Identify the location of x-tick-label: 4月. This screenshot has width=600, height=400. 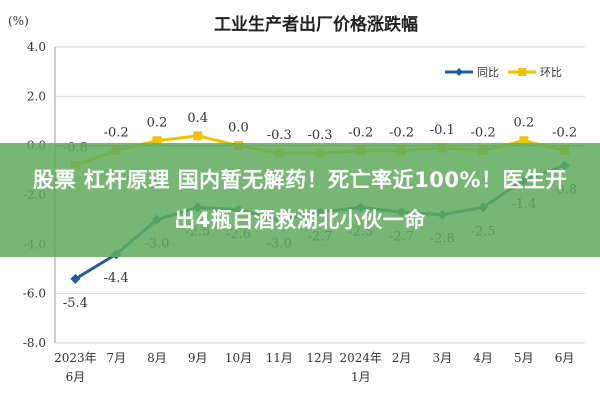
(483, 358).